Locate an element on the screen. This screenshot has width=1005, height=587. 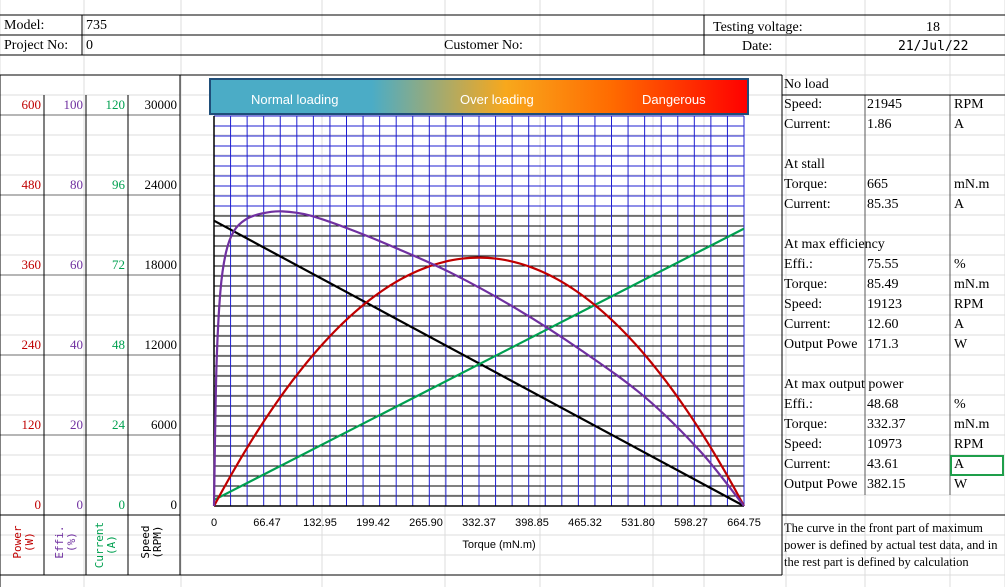
result-label: Effi.: is located at coordinates (798, 404).